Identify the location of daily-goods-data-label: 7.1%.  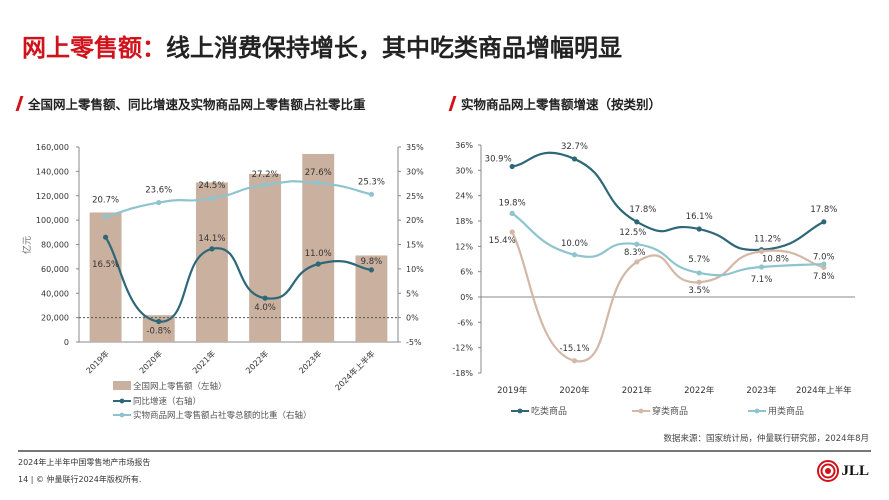
(762, 280).